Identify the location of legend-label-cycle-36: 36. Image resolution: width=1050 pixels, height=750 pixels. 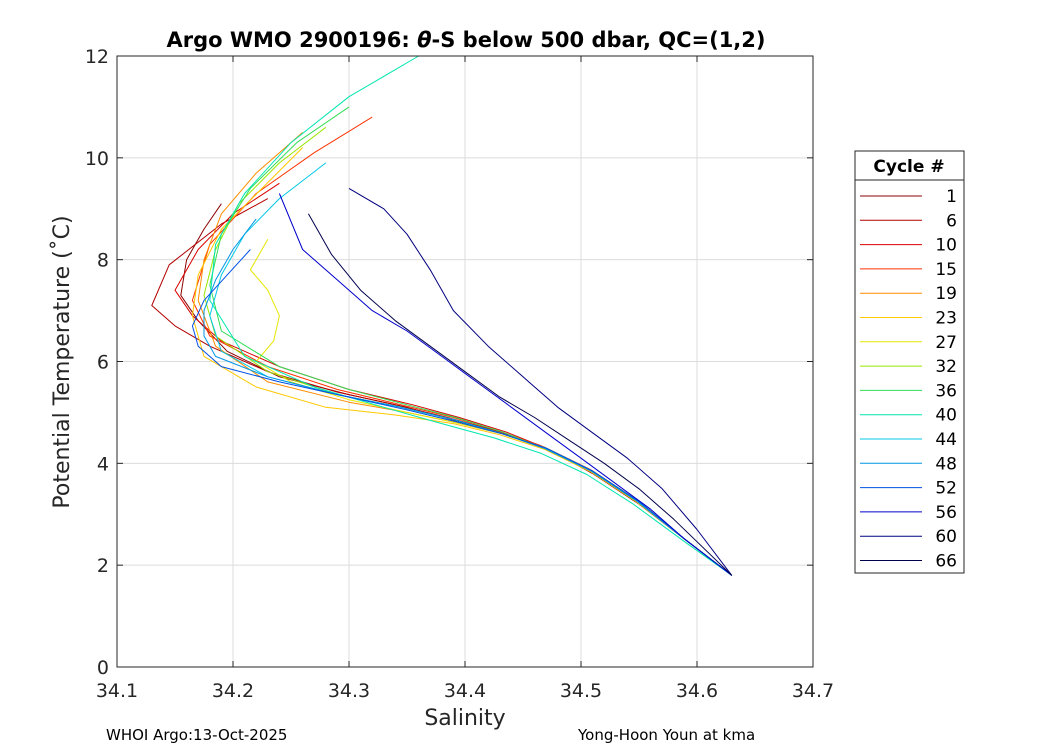
(946, 391).